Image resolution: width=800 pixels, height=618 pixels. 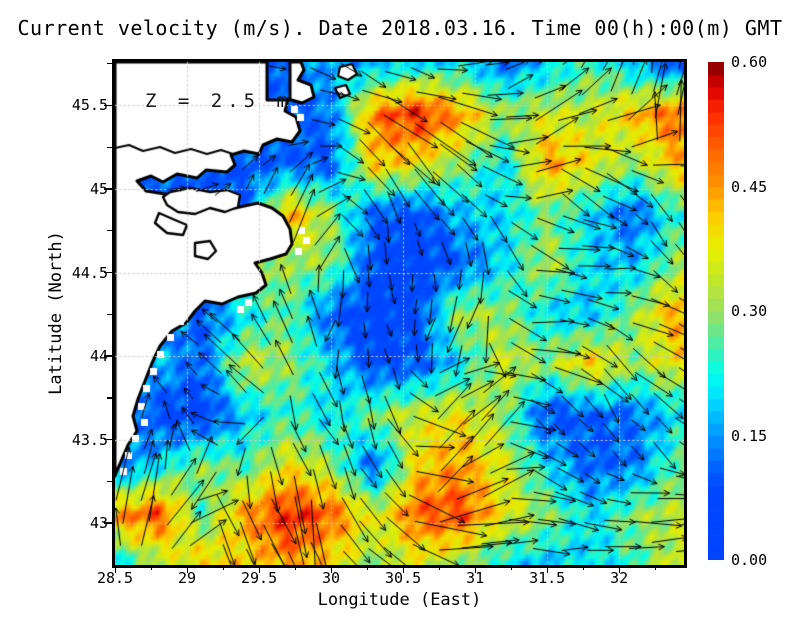 I want to click on x-tick-label: 29, so click(x=187, y=578).